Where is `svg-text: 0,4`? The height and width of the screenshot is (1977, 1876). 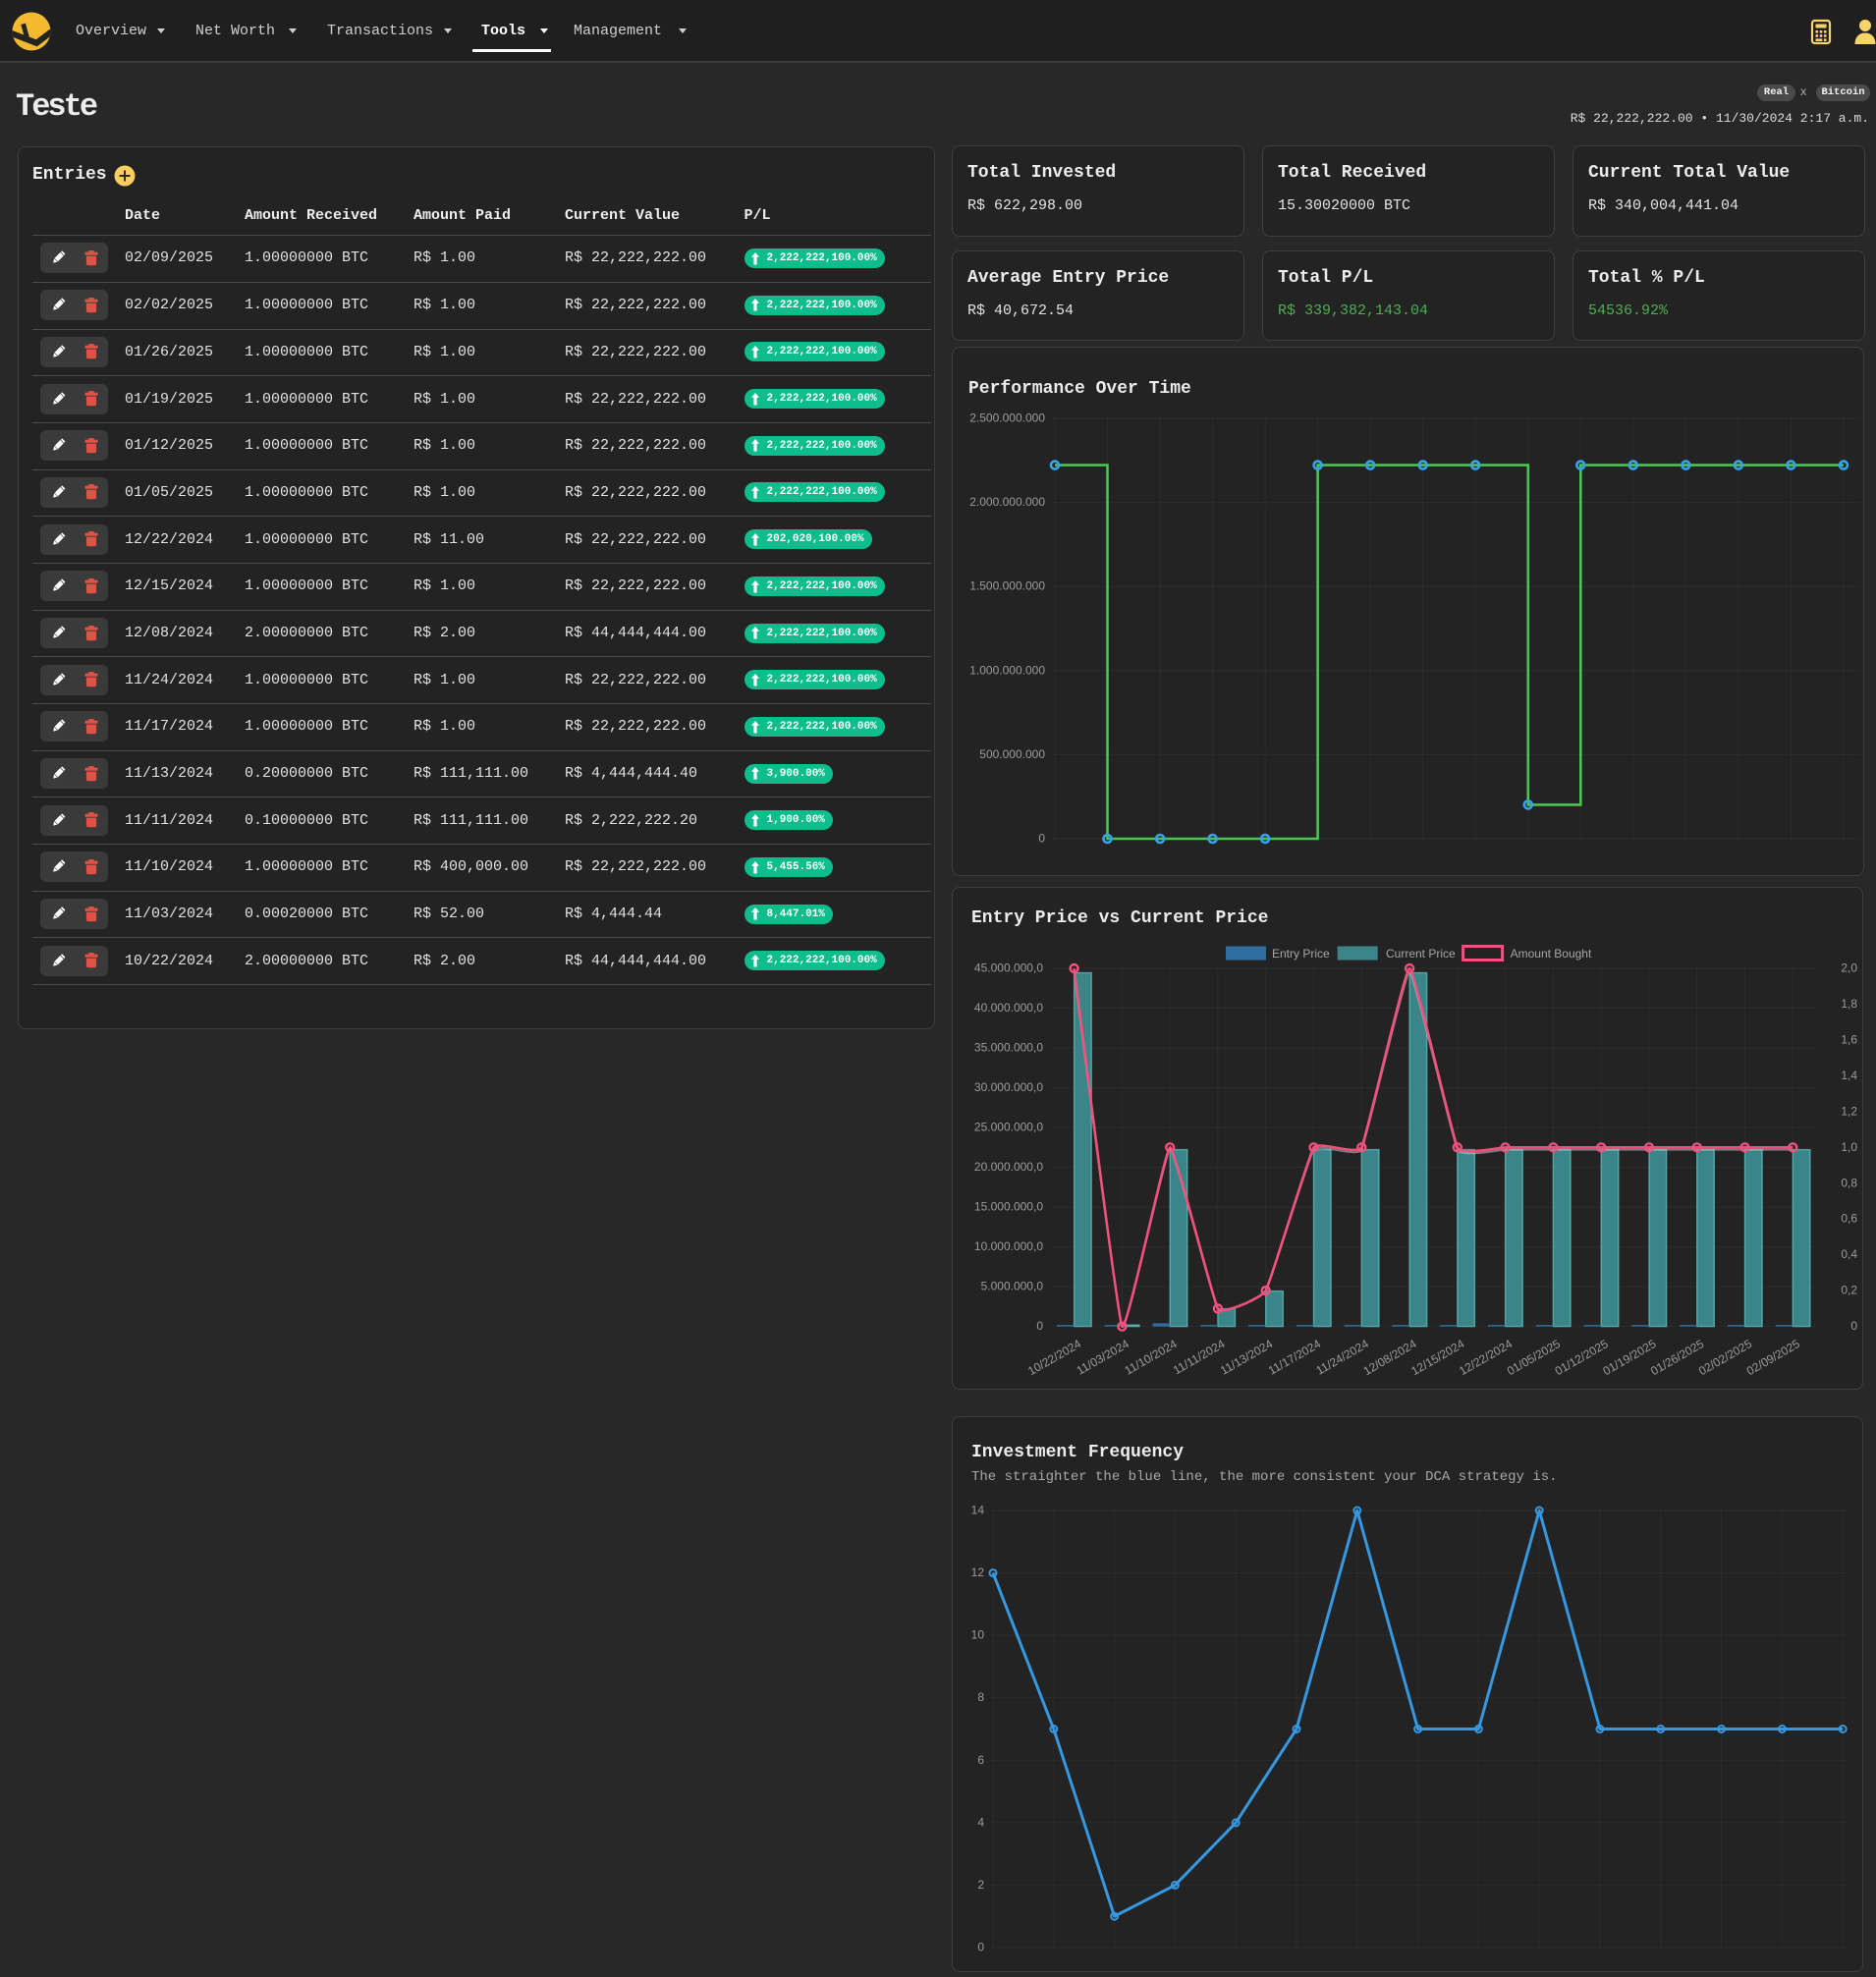 svg-text: 0,4 is located at coordinates (1849, 1254).